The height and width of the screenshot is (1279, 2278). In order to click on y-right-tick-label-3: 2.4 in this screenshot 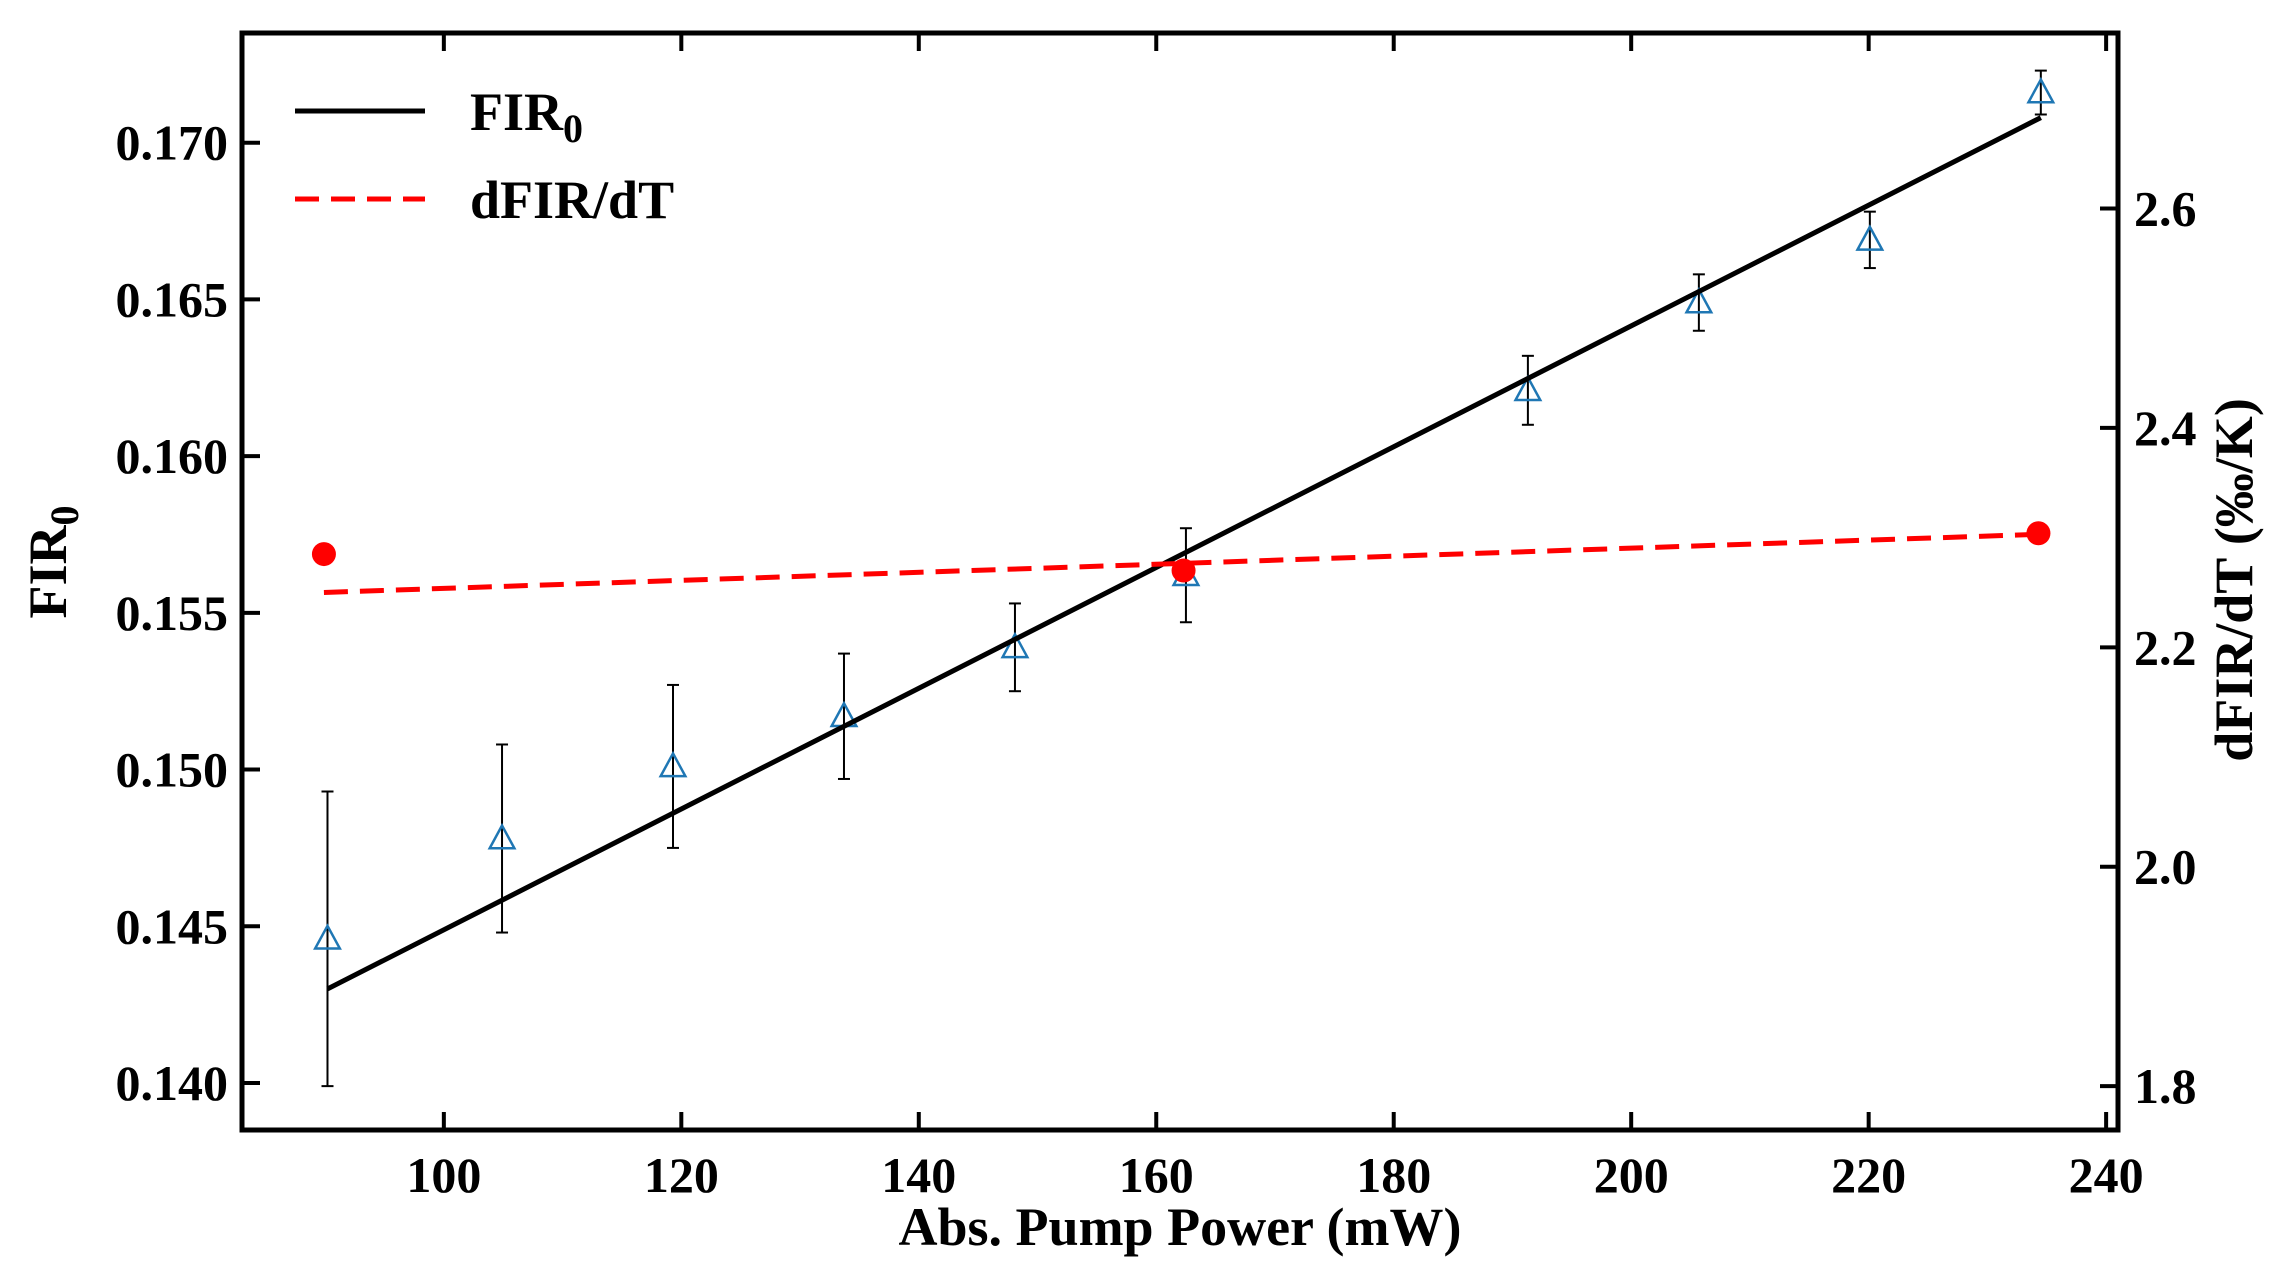, I will do `click(2165, 428)`.